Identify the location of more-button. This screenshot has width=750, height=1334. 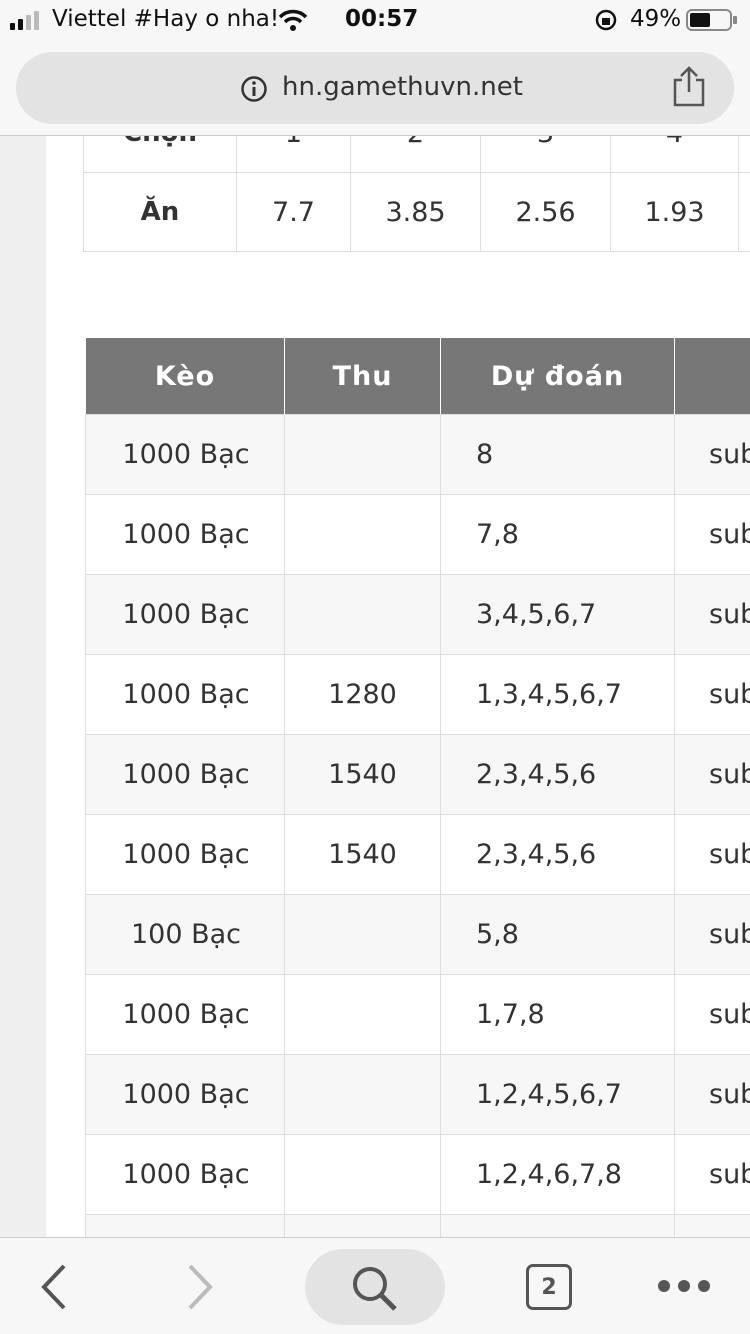
(684, 1286).